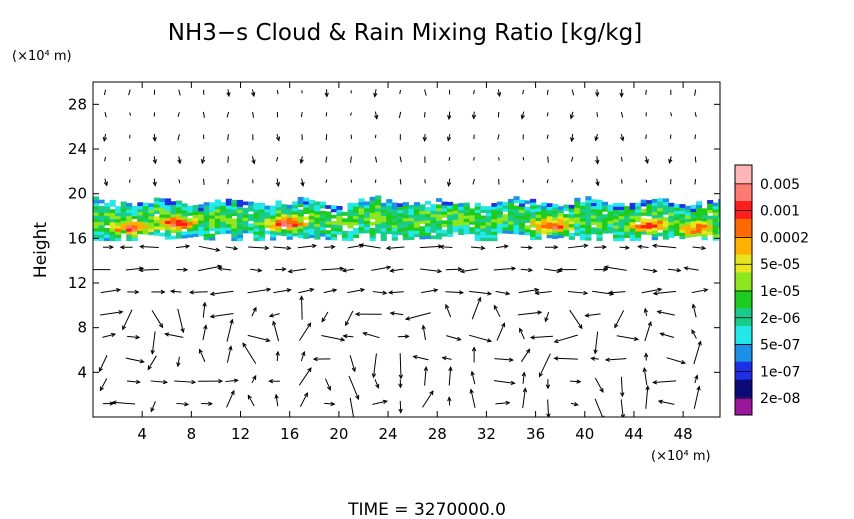 This screenshot has height=519, width=854. Describe the element at coordinates (683, 434) in the screenshot. I see `x-tick-label: 48` at that location.